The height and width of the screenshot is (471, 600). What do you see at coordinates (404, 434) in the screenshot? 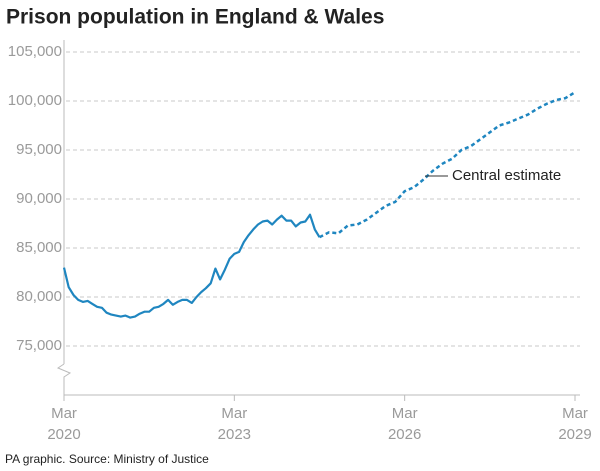
I see `x-tick-label: 2026` at bounding box center [404, 434].